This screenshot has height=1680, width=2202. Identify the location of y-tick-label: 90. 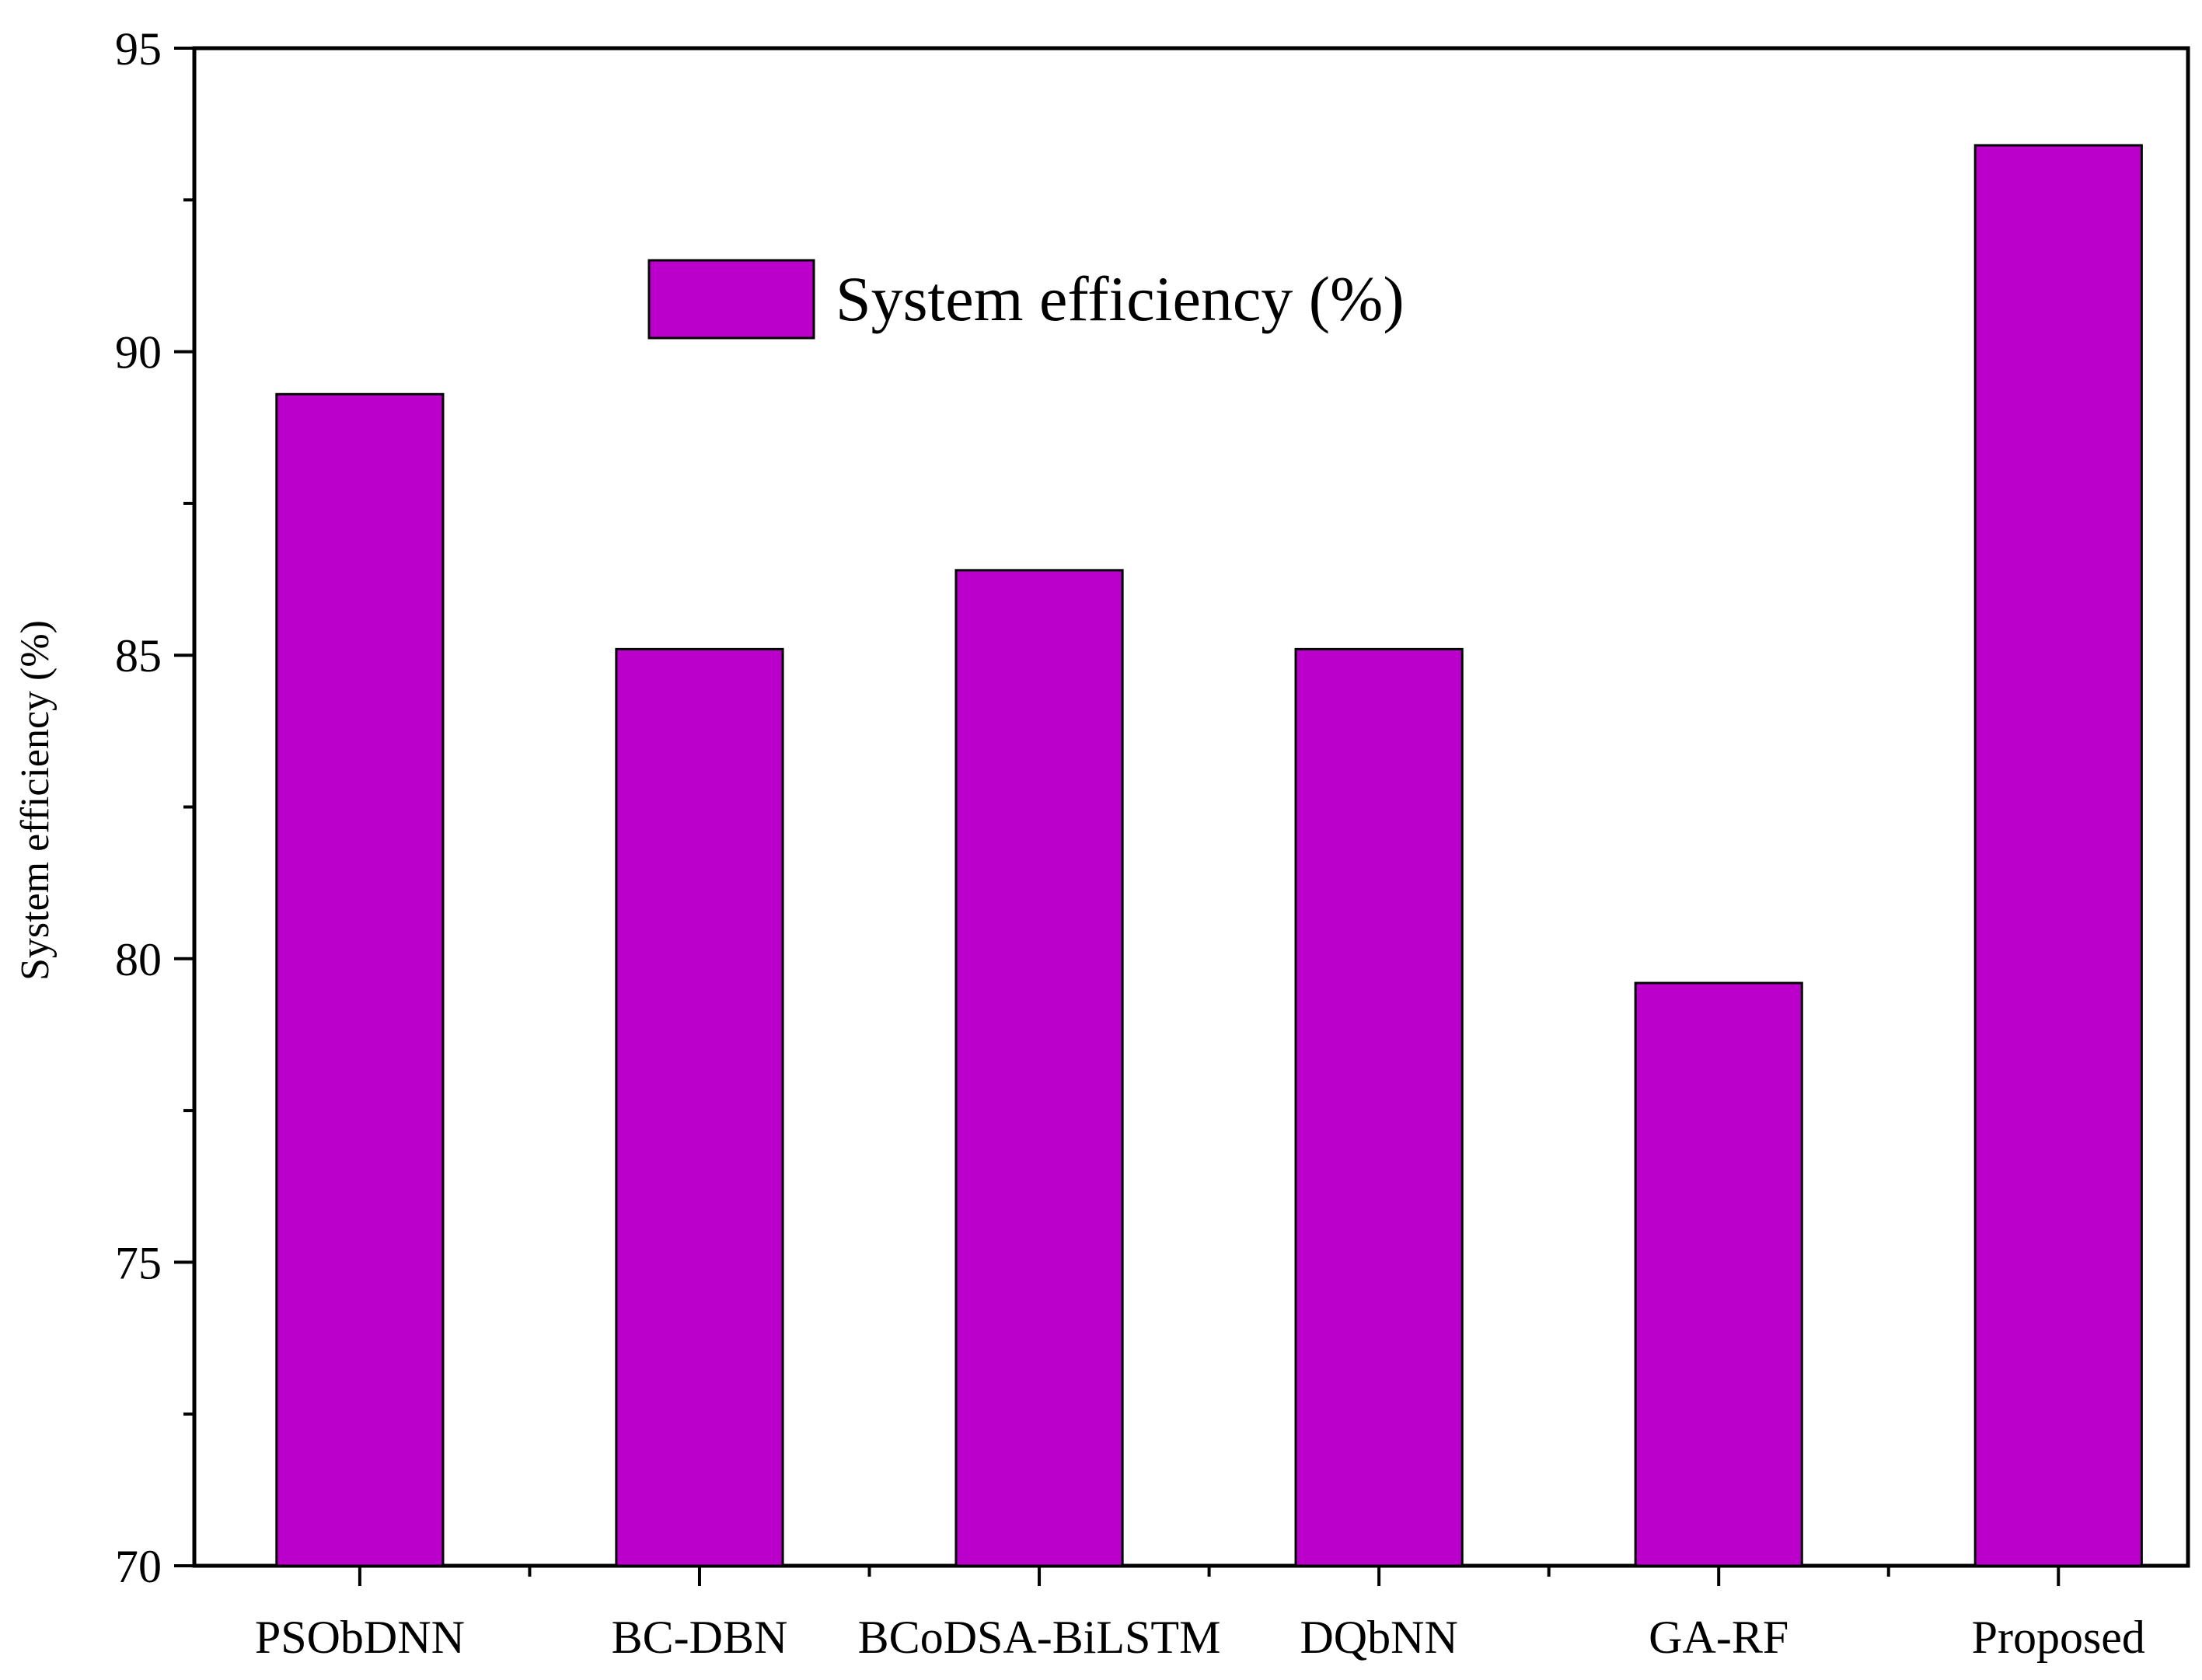
(139, 353).